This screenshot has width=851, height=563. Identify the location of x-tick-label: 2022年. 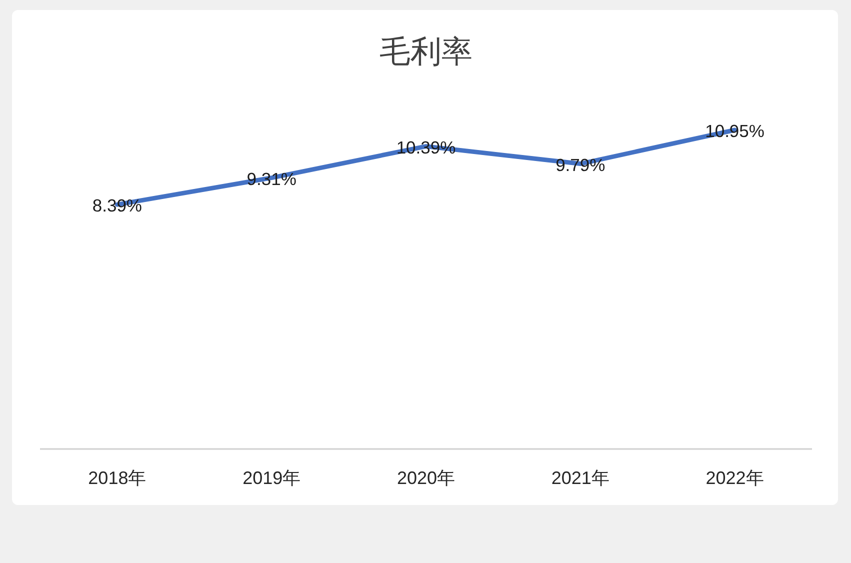
(735, 478).